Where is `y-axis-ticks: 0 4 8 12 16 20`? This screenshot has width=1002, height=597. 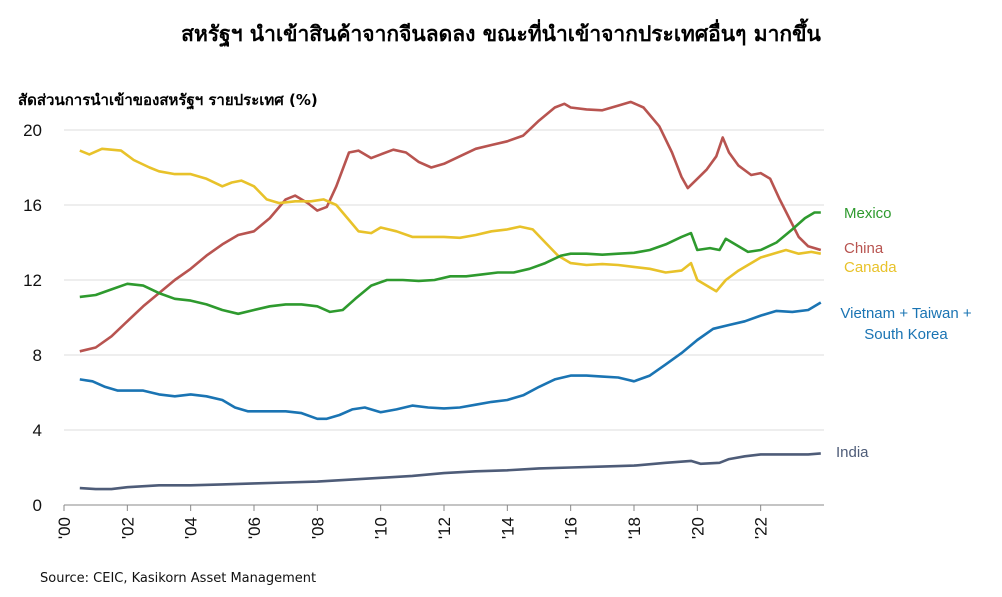 y-axis-ticks: 0 4 8 12 16 20 is located at coordinates (32, 318).